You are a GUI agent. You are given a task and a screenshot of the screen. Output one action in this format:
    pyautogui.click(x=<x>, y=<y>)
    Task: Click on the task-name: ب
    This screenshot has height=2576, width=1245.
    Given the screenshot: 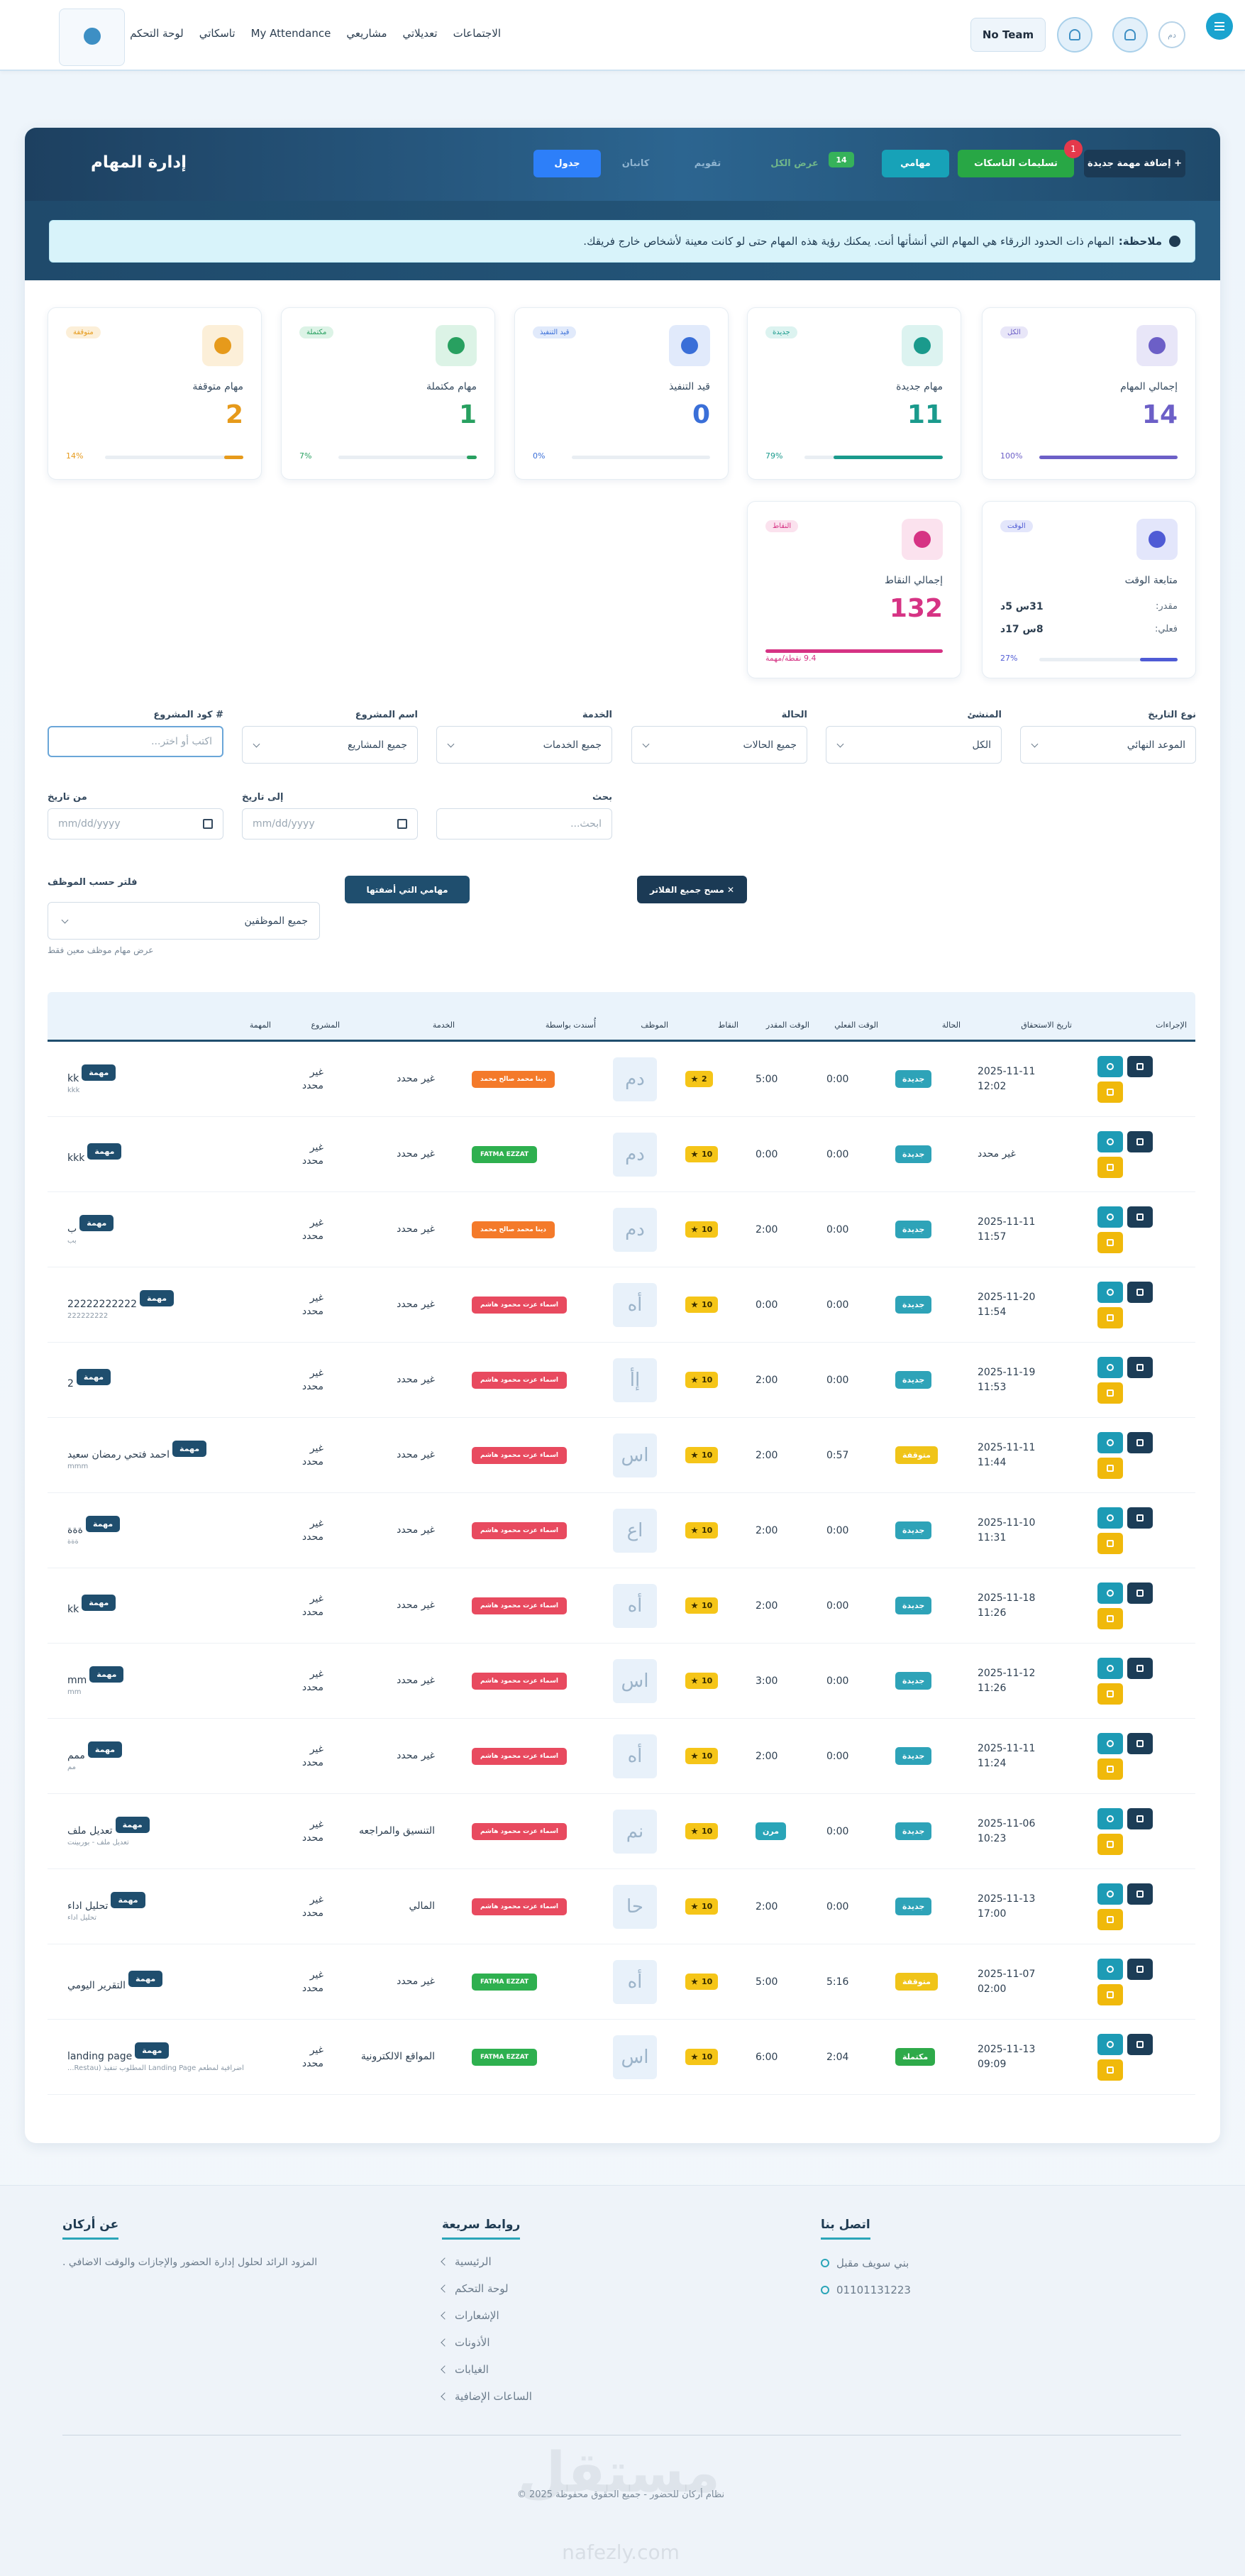 What is the action you would take?
    pyautogui.click(x=72, y=1229)
    